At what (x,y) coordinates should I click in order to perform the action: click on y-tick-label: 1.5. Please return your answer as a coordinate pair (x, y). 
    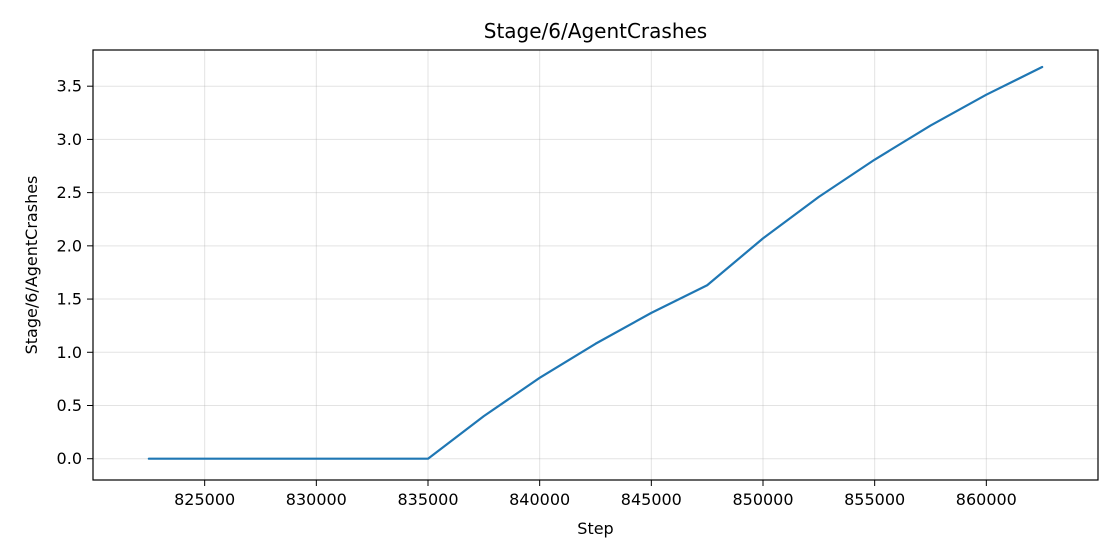
    Looking at the image, I should click on (69, 299).